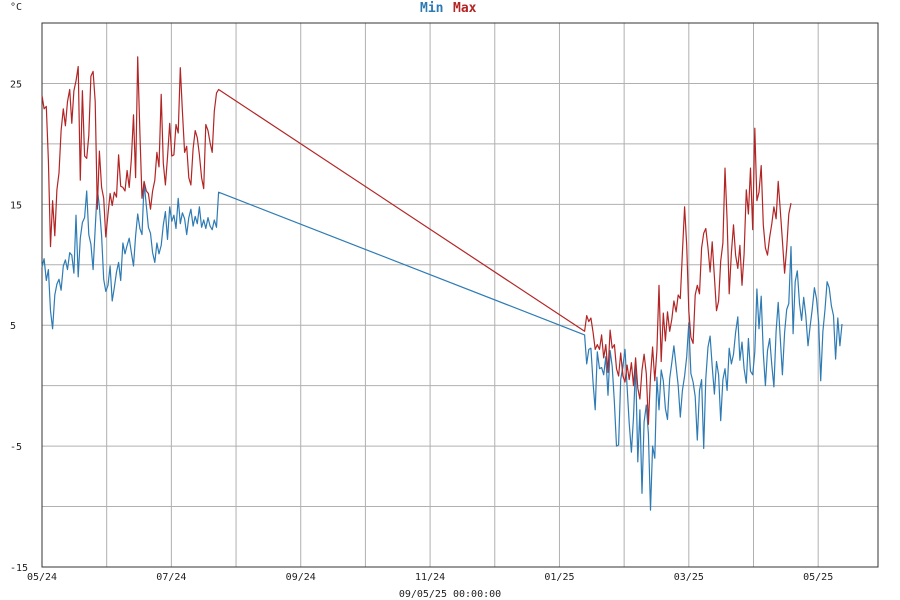  I want to click on y-tick-label: -15, so click(19, 568).